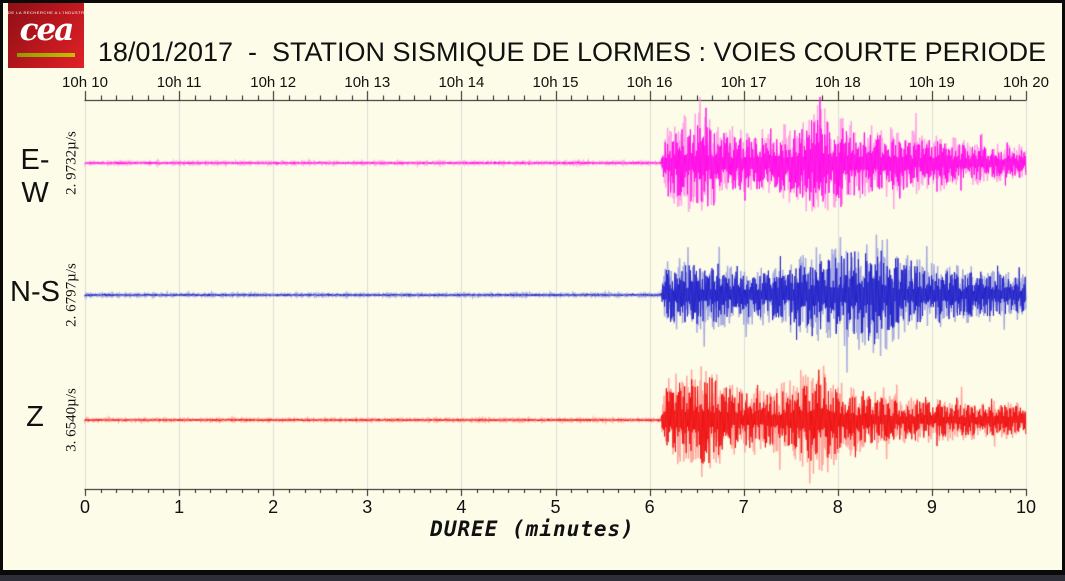 The height and width of the screenshot is (581, 1065). I want to click on channel-label-n-s: N-S, so click(35, 292).